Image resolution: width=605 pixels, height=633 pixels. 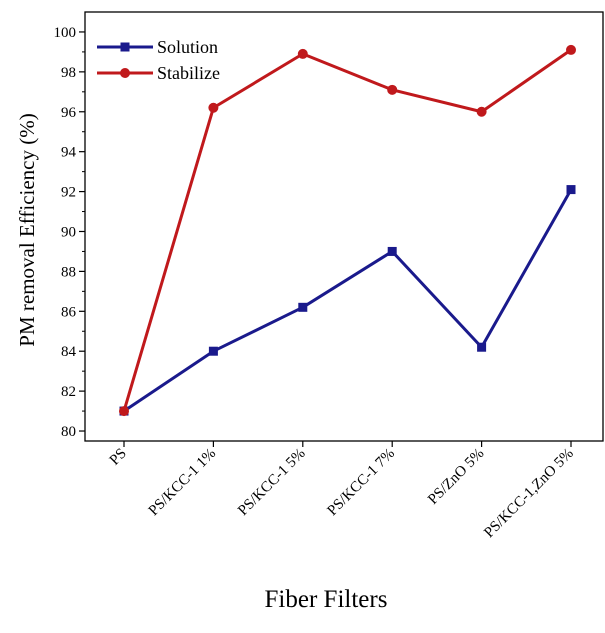 I want to click on y-tick-label: 96, so click(x=69, y=113).